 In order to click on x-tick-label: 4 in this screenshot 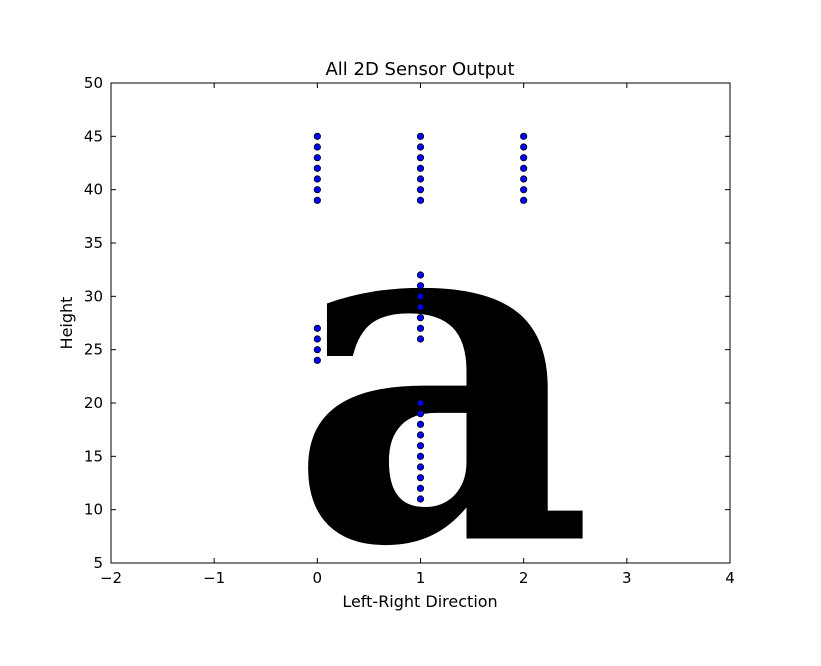, I will do `click(730, 578)`.